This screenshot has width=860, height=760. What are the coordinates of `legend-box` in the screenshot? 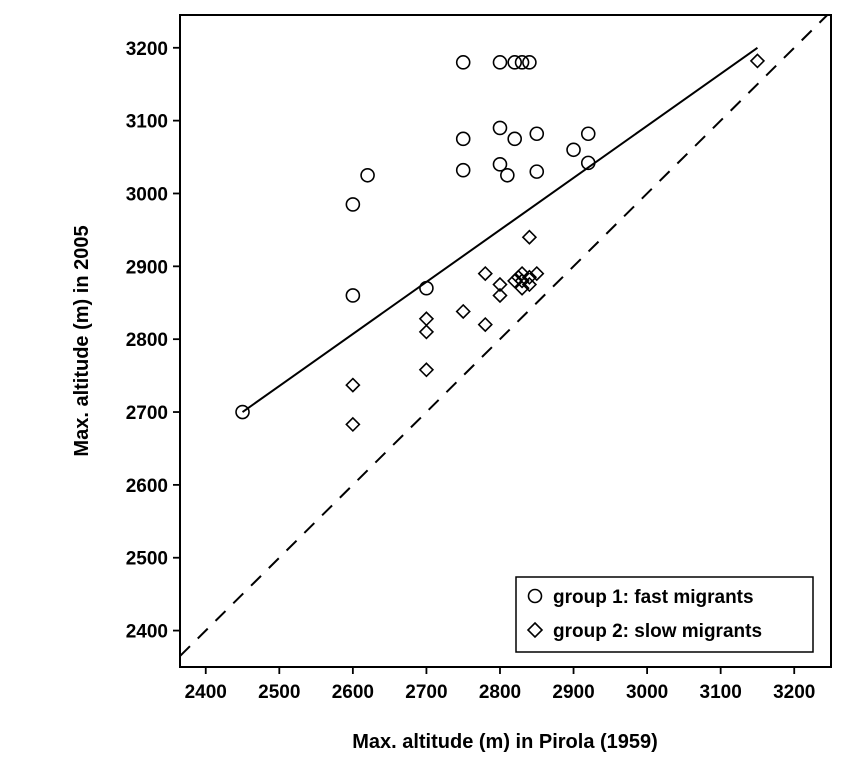 It's located at (664, 614).